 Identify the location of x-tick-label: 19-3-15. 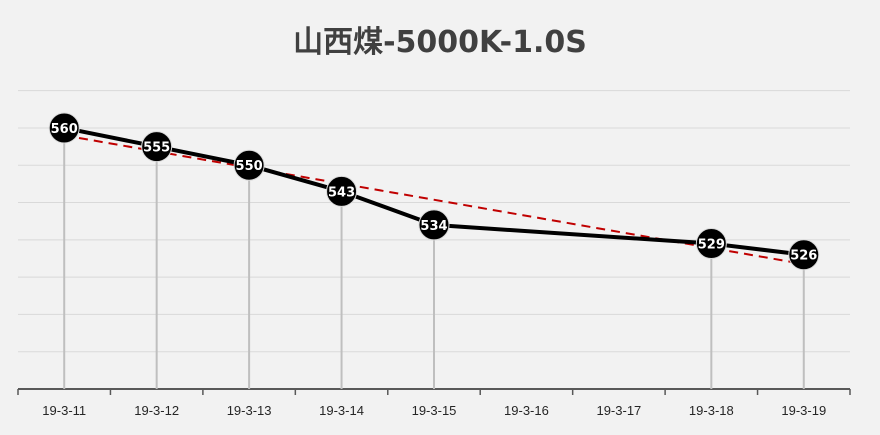
(434, 410).